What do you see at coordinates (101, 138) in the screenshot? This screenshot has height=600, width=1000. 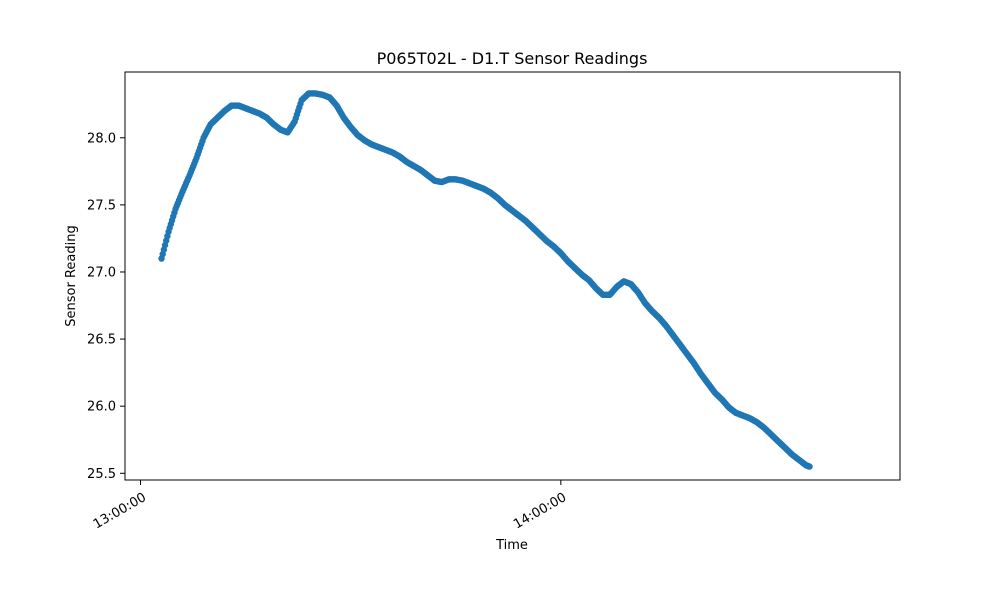 I see `y-tick-label: 28.0` at bounding box center [101, 138].